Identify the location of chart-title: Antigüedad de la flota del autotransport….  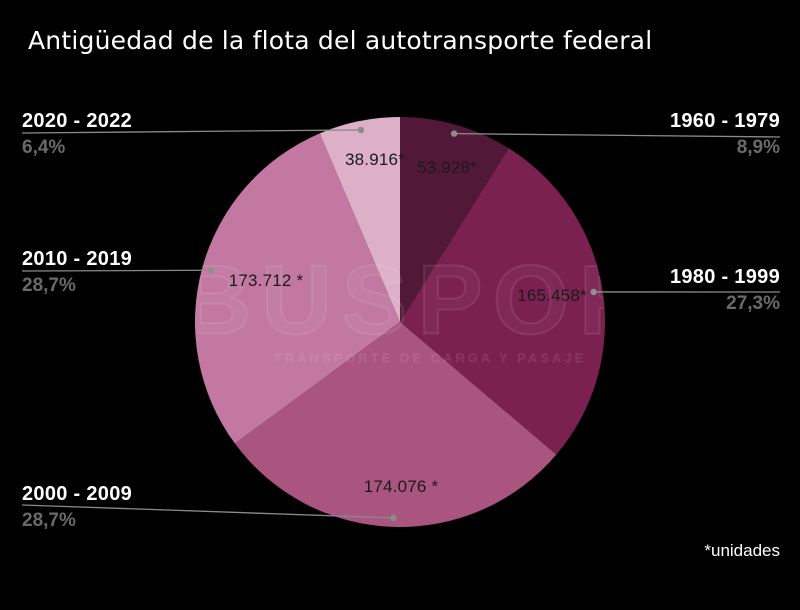
(340, 40).